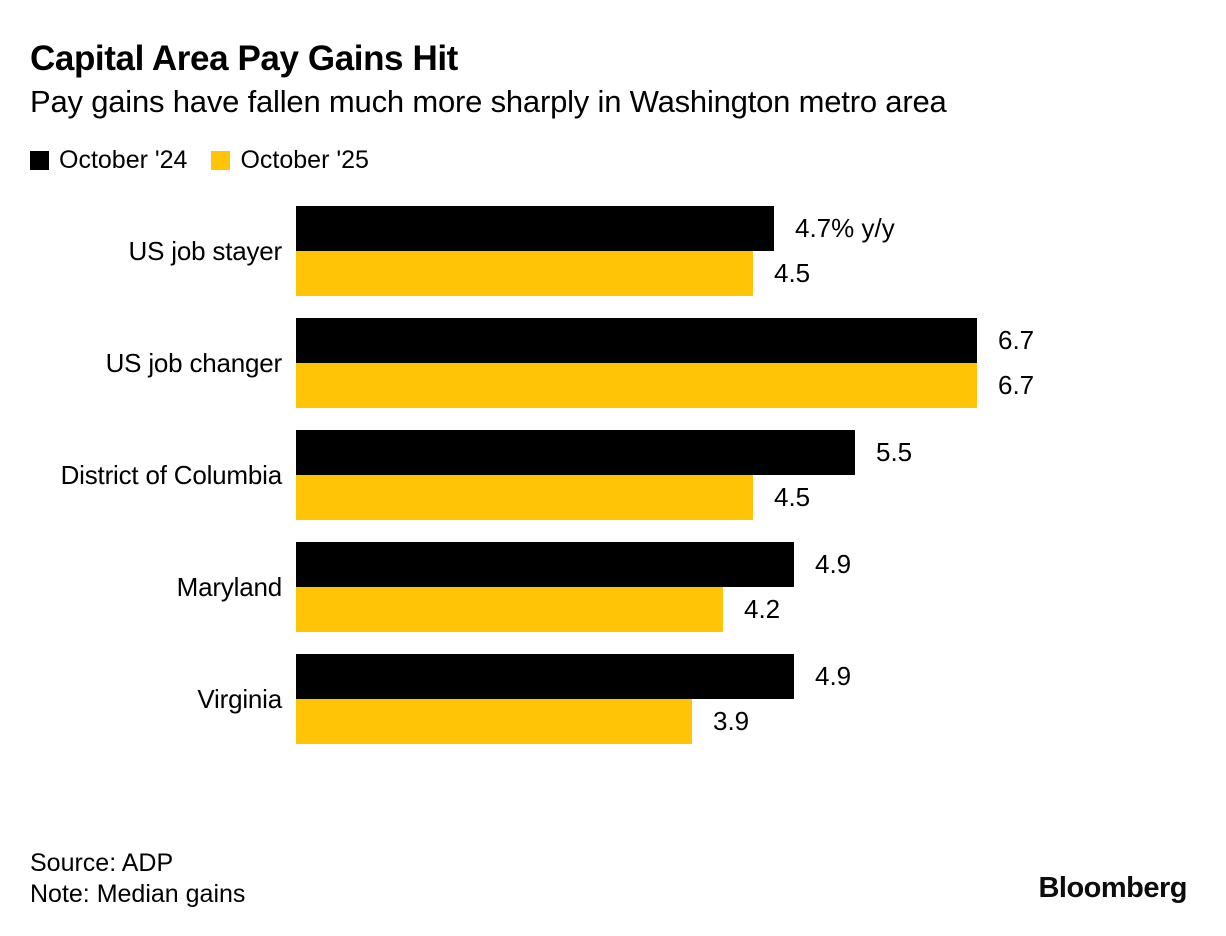 The width and height of the screenshot is (1226, 936). Describe the element at coordinates (845, 228) in the screenshot. I see `value-label: 4.7% y/y` at that location.